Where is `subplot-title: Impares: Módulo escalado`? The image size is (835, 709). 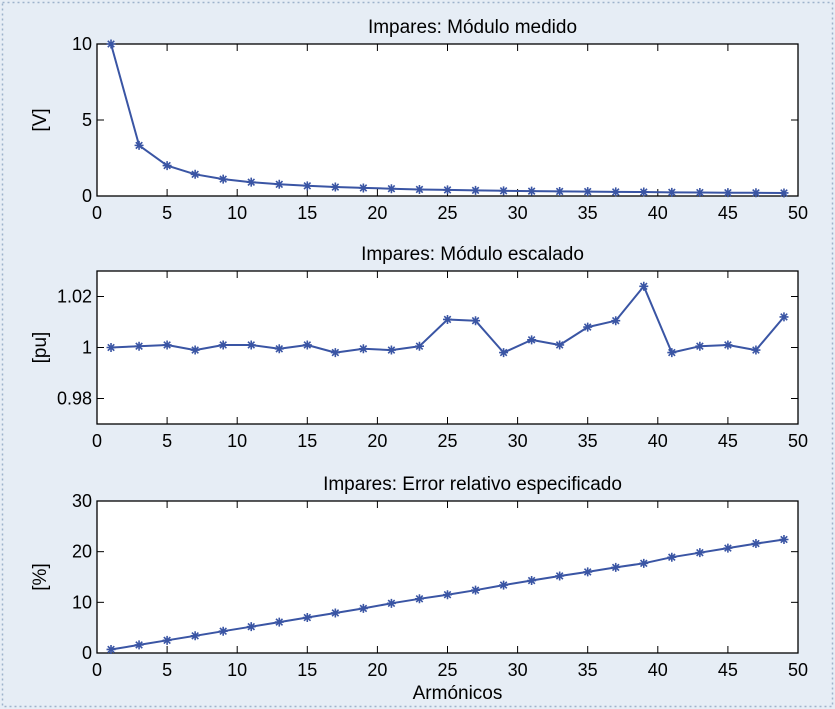 subplot-title: Impares: Módulo escalado is located at coordinates (472, 254).